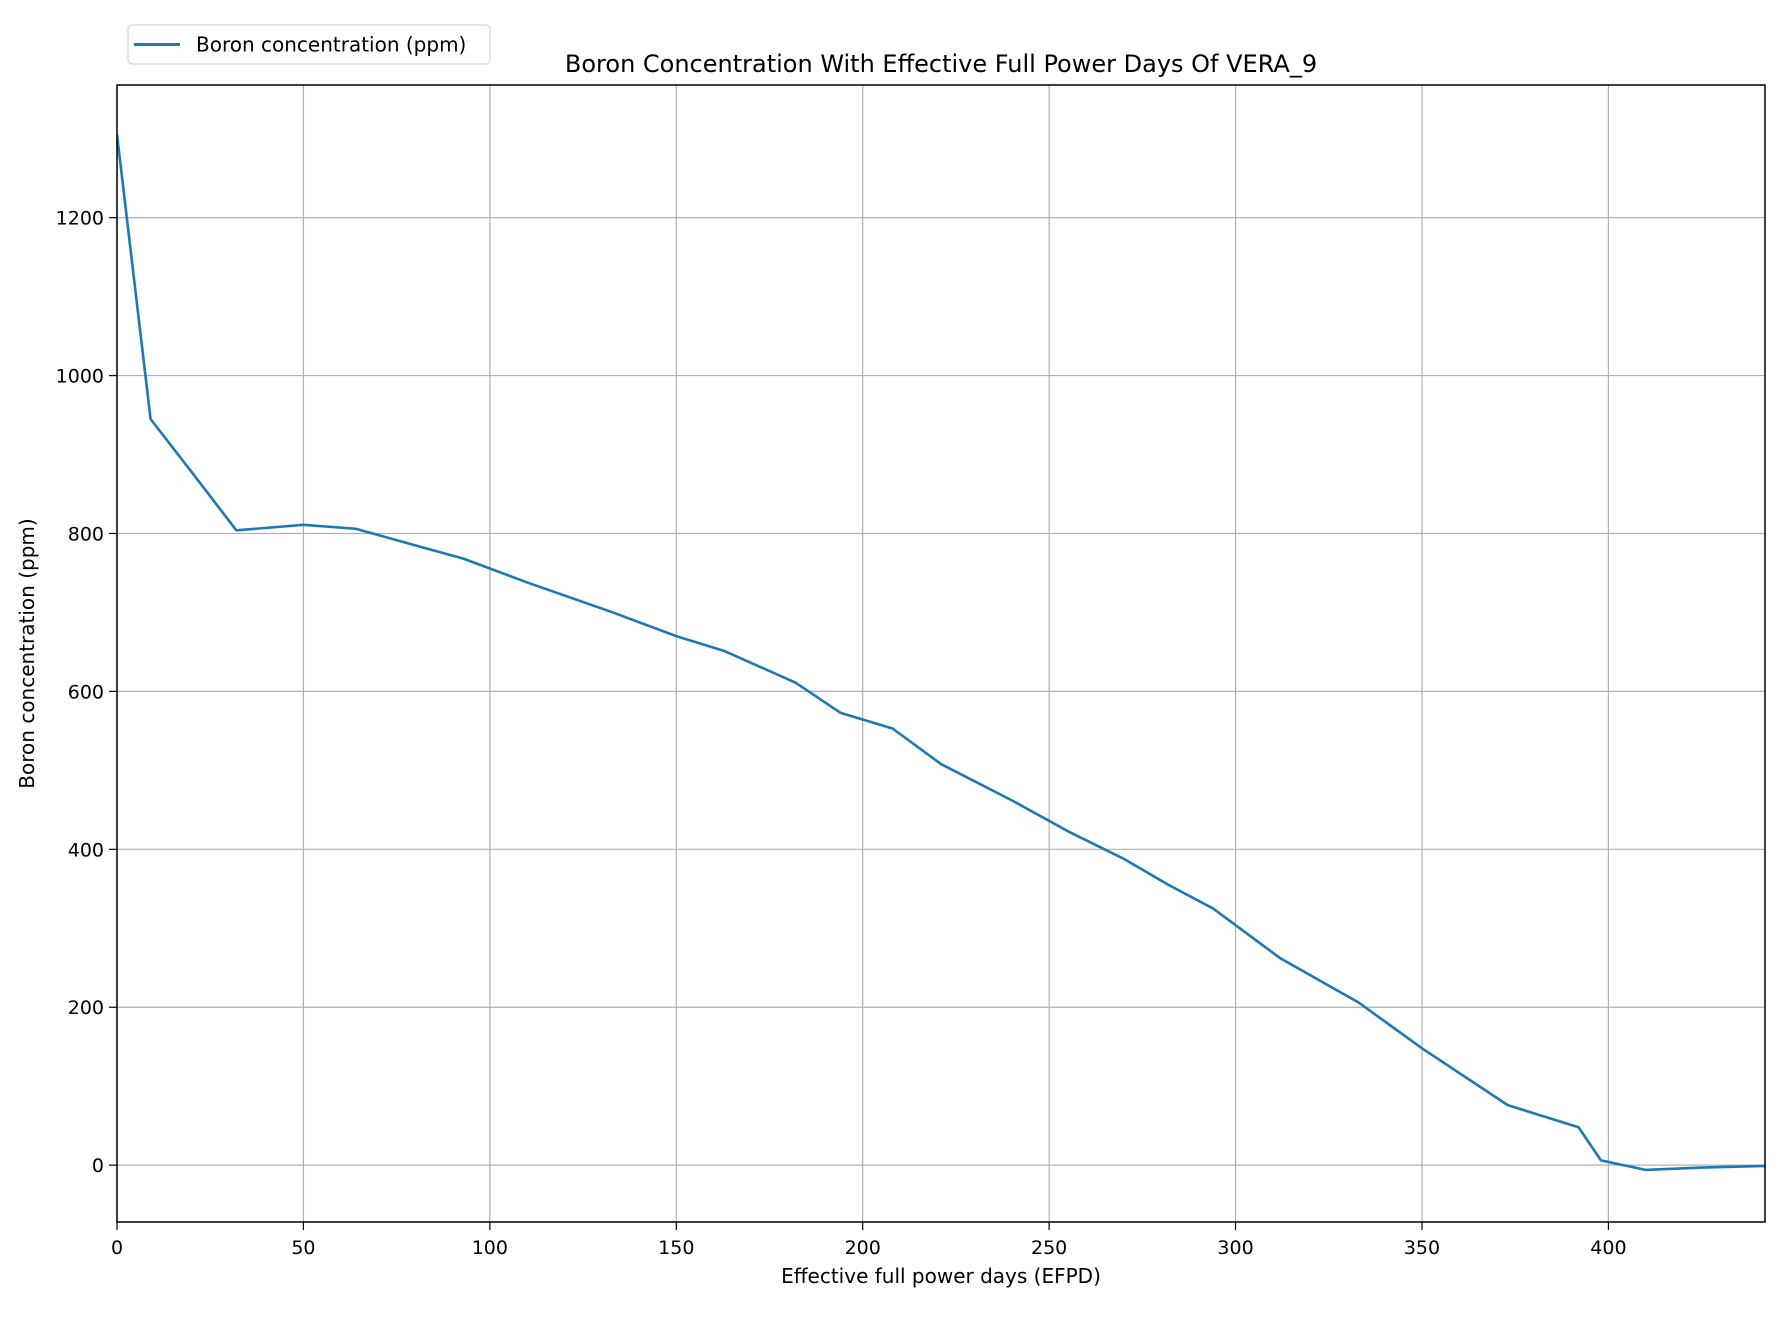 The image size is (1782, 1321). Describe the element at coordinates (490, 1248) in the screenshot. I see `x-tick-label: 100` at that location.